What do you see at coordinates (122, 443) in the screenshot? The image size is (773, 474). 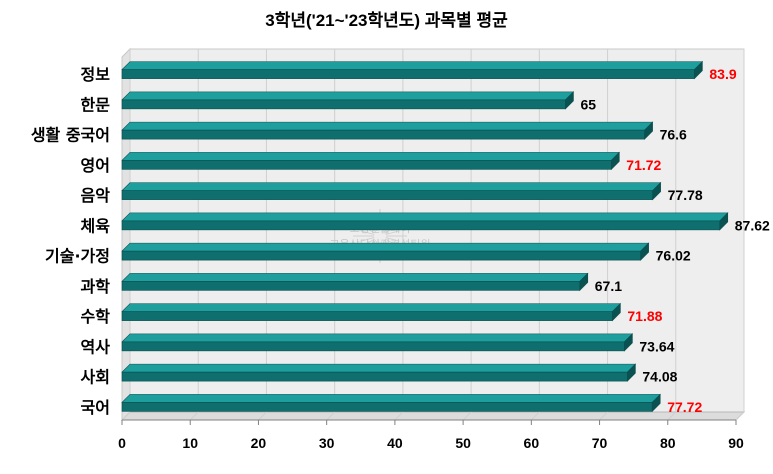 I see `x-tick-label: 0` at bounding box center [122, 443].